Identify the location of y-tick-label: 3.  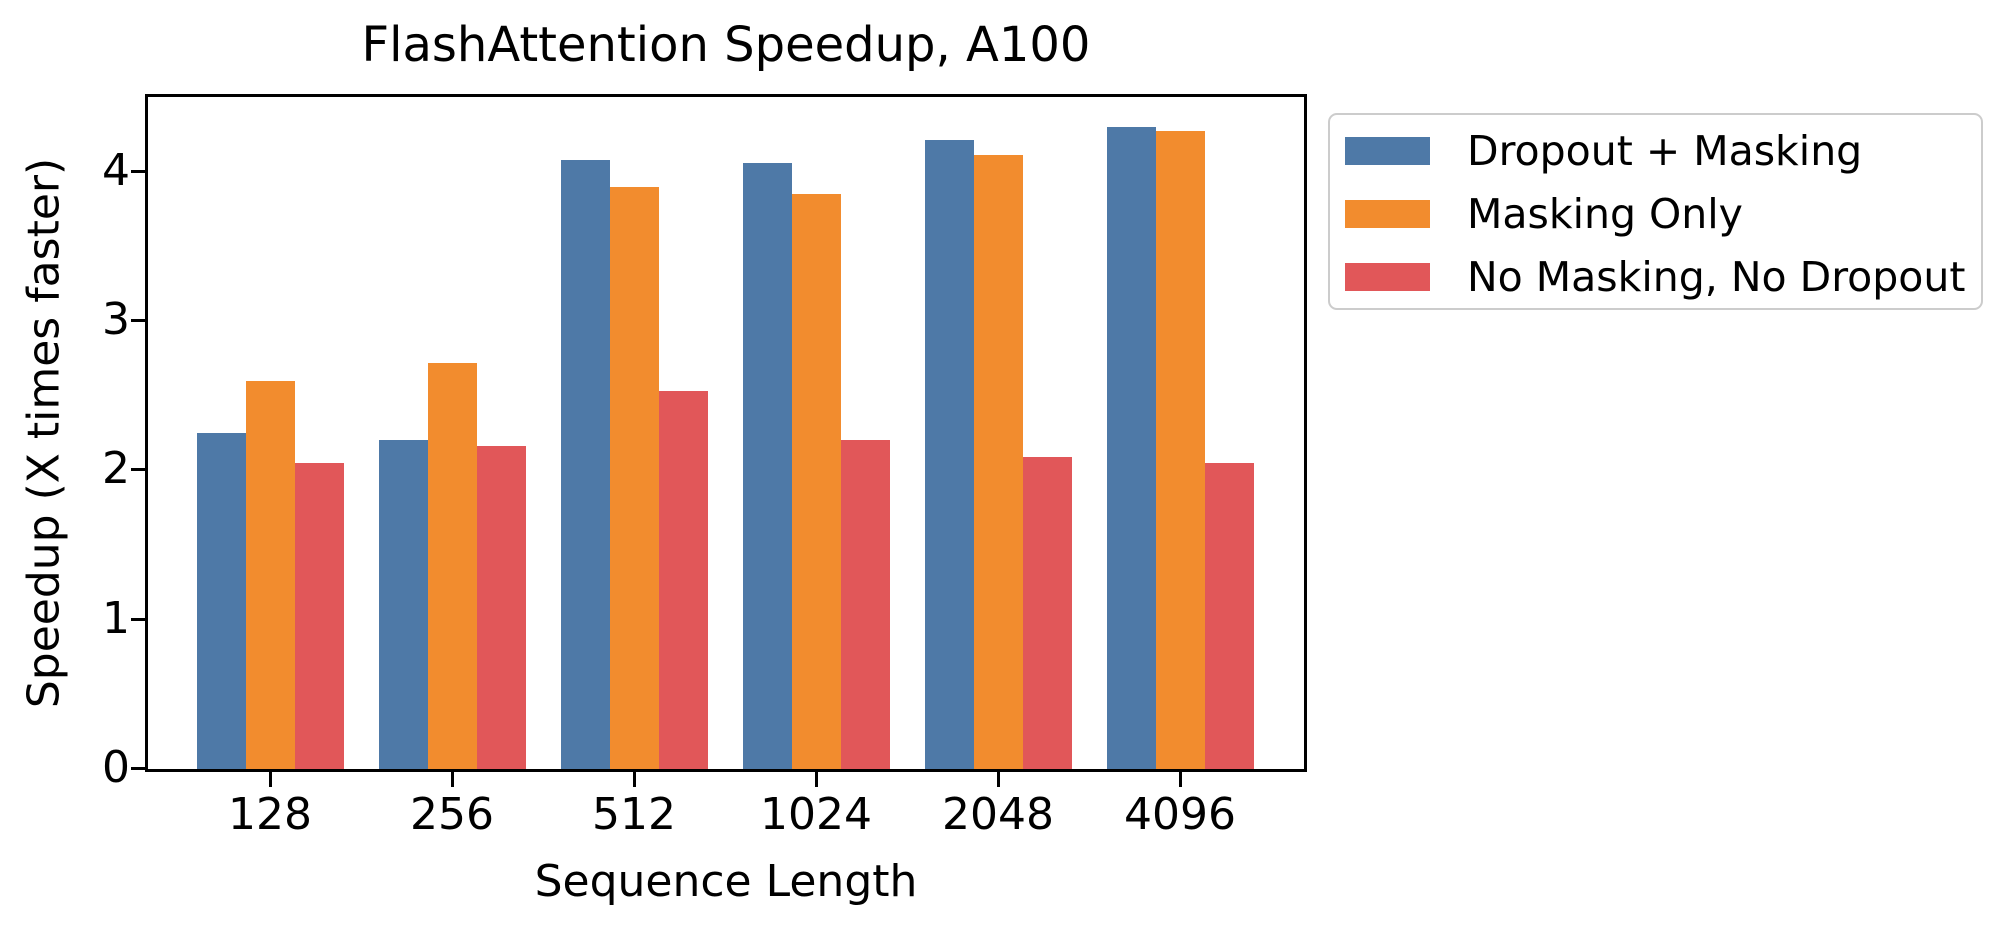
(116, 319).